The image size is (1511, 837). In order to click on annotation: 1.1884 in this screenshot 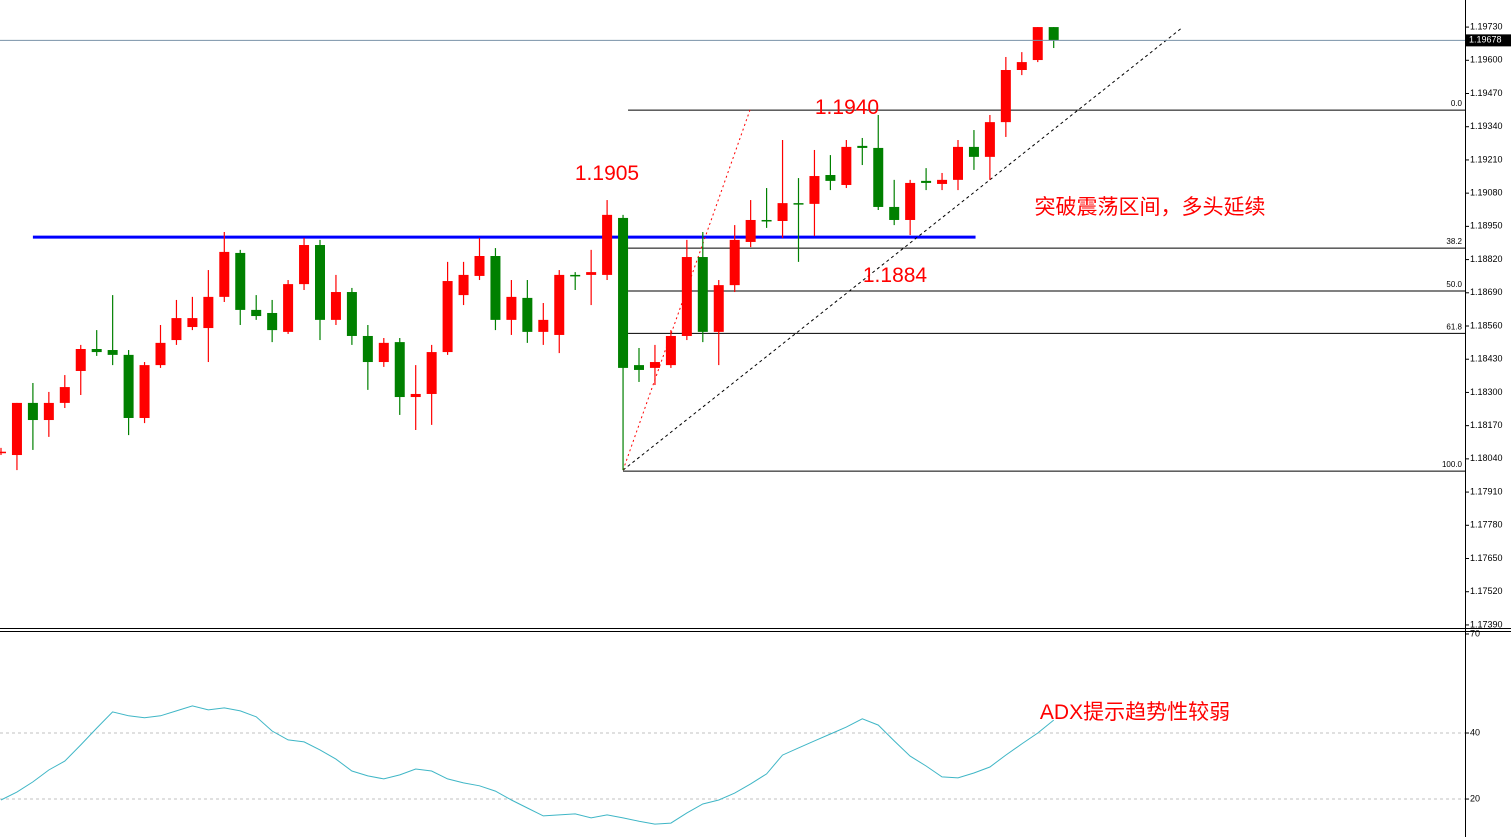, I will do `click(895, 275)`.